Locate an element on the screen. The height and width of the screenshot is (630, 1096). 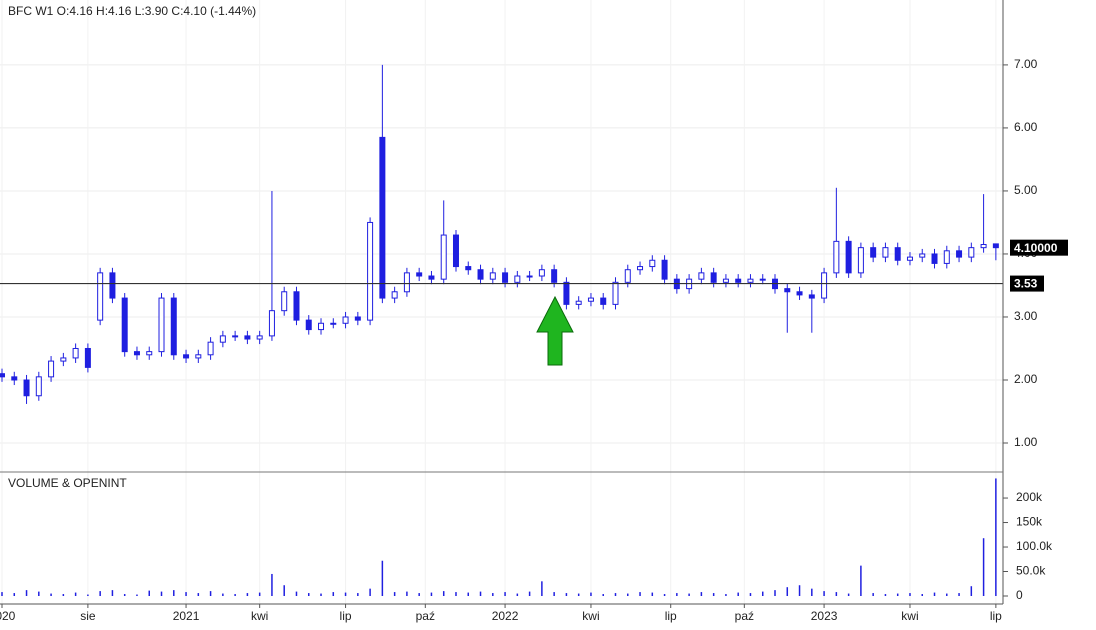
y-tick-label: 3.00 is located at coordinates (1026, 316).